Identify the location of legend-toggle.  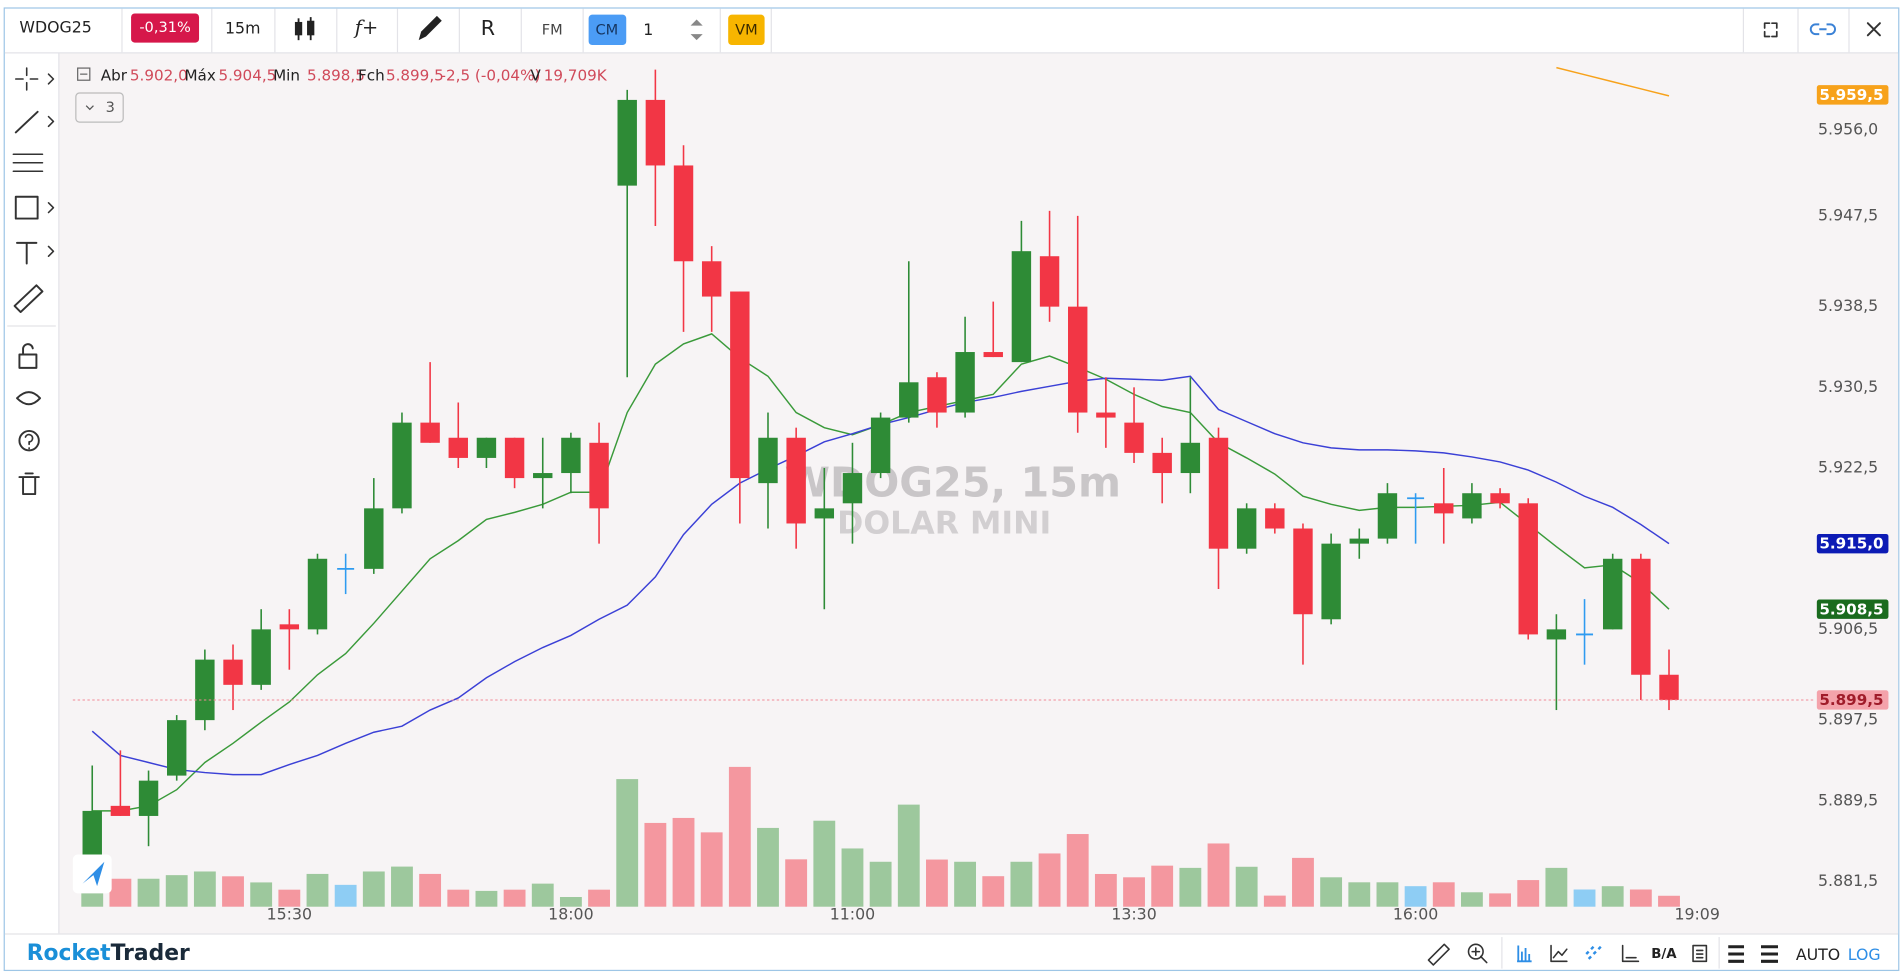
(84, 74).